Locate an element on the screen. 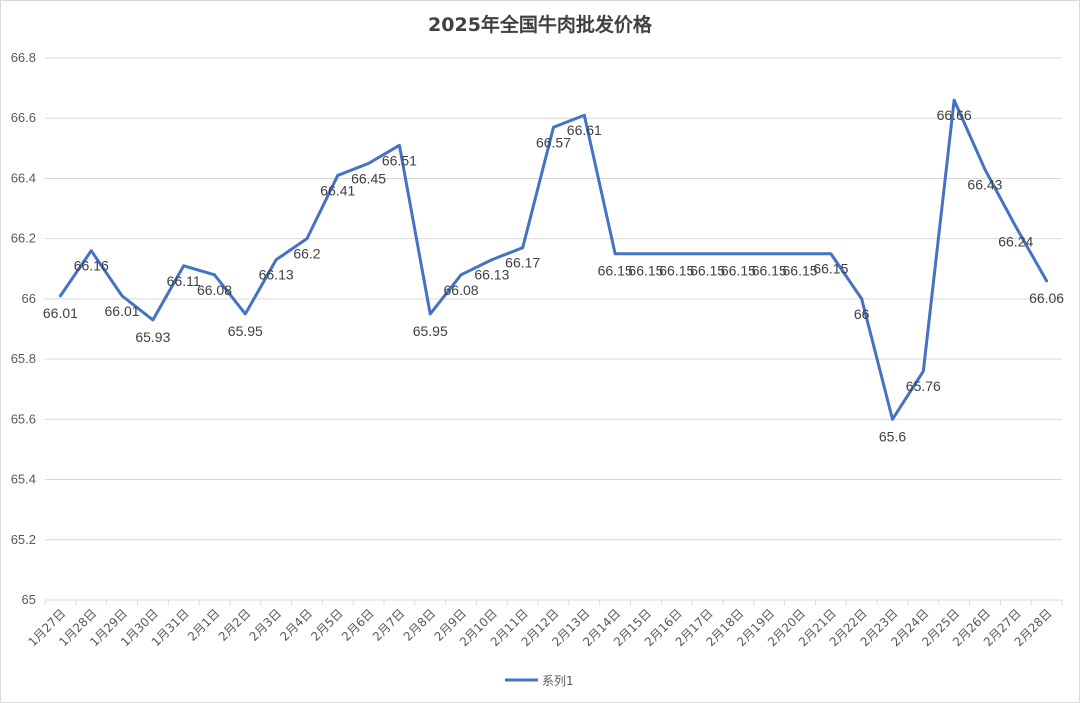 The image size is (1080, 703). data-label: 66.45 is located at coordinates (368, 178).